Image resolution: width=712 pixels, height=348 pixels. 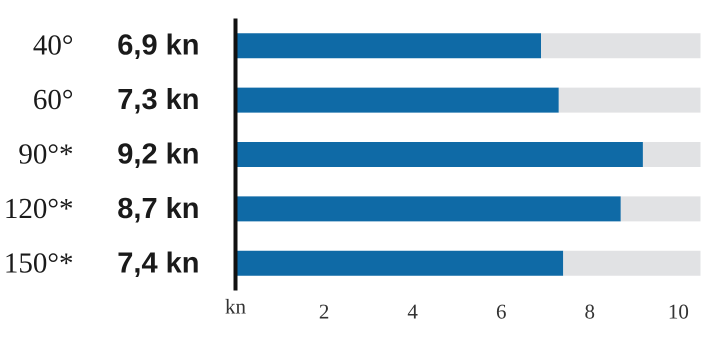 I want to click on y-tick-label: 150°*, so click(x=39, y=263).